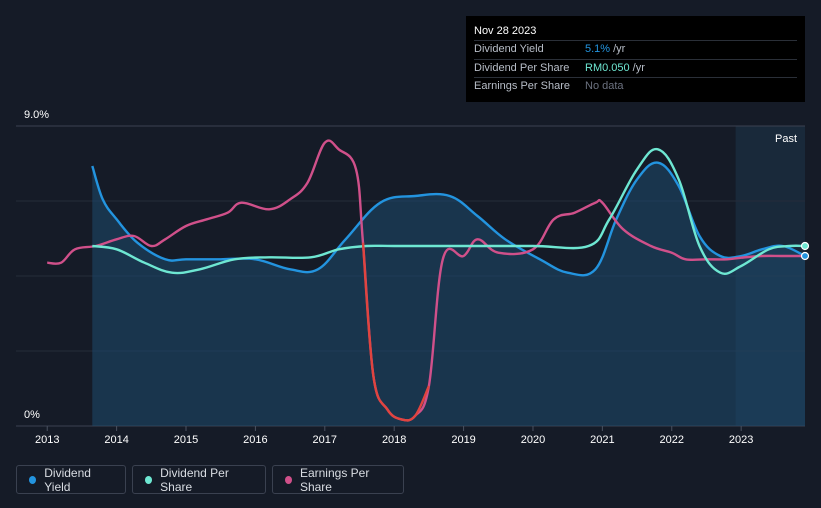 The height and width of the screenshot is (508, 821). Describe the element at coordinates (116, 440) in the screenshot. I see `x-tick-label: 2014` at that location.